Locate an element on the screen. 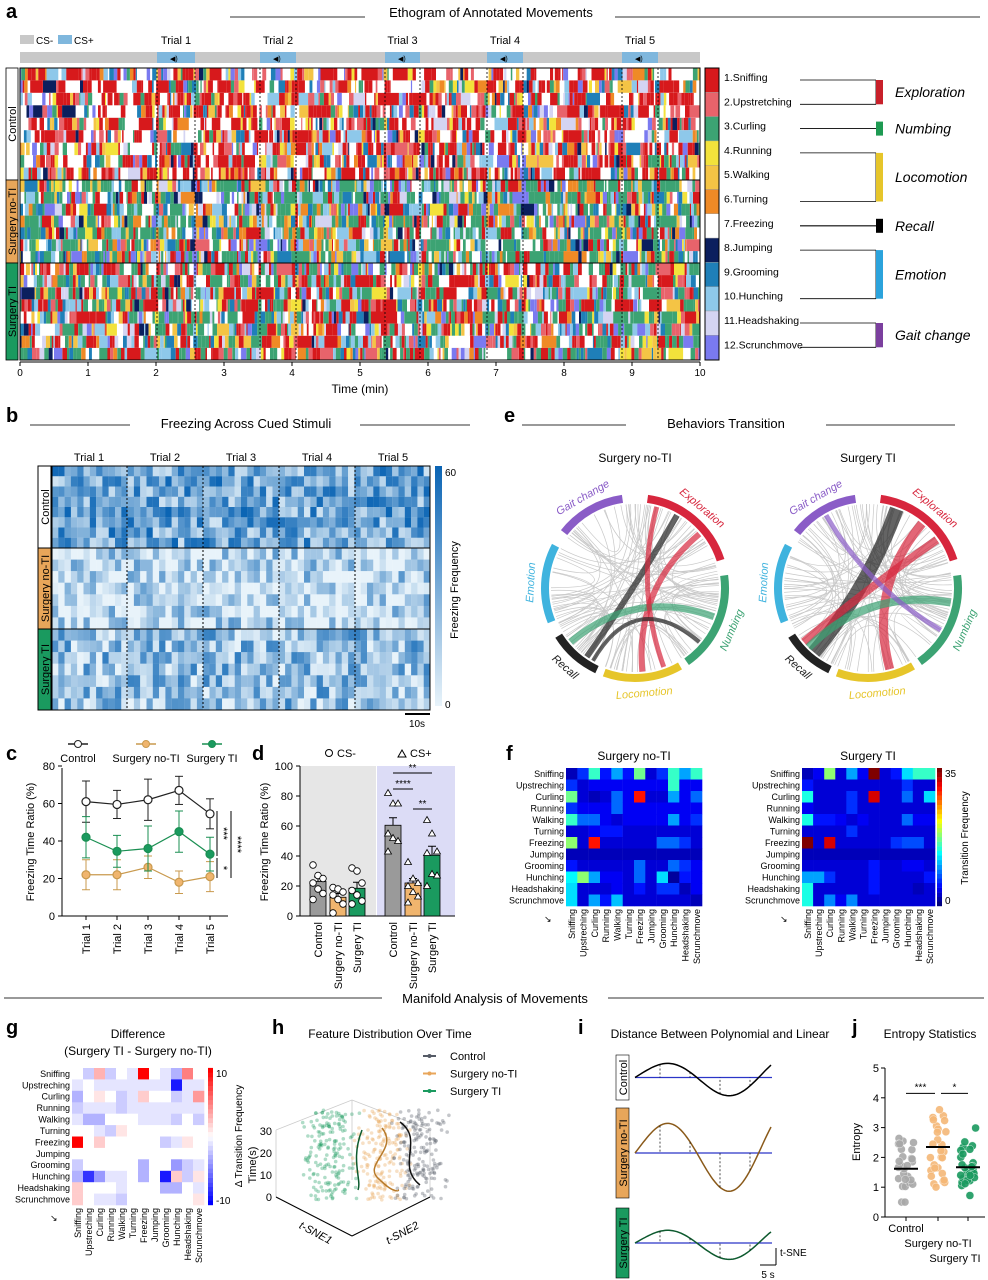 The width and height of the screenshot is (988, 1280). ethogram-group-frame is located at coordinates (360, 311).